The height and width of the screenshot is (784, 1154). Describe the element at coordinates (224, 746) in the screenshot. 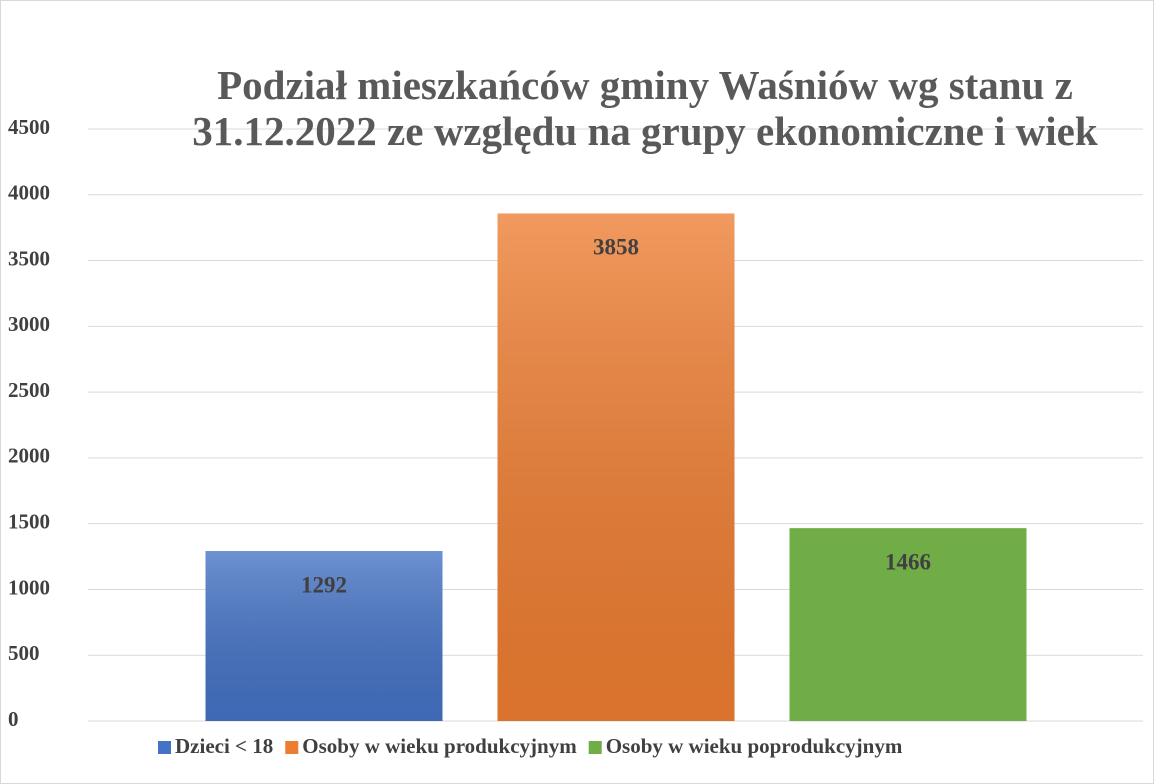

I see `legend-label: Dzieci < 18` at that location.